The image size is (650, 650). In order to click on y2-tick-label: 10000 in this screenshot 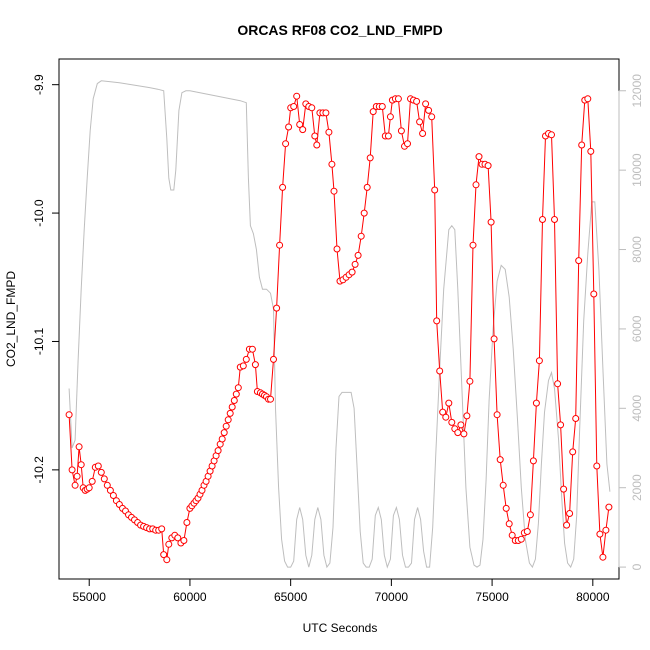, I will do `click(637, 170)`.